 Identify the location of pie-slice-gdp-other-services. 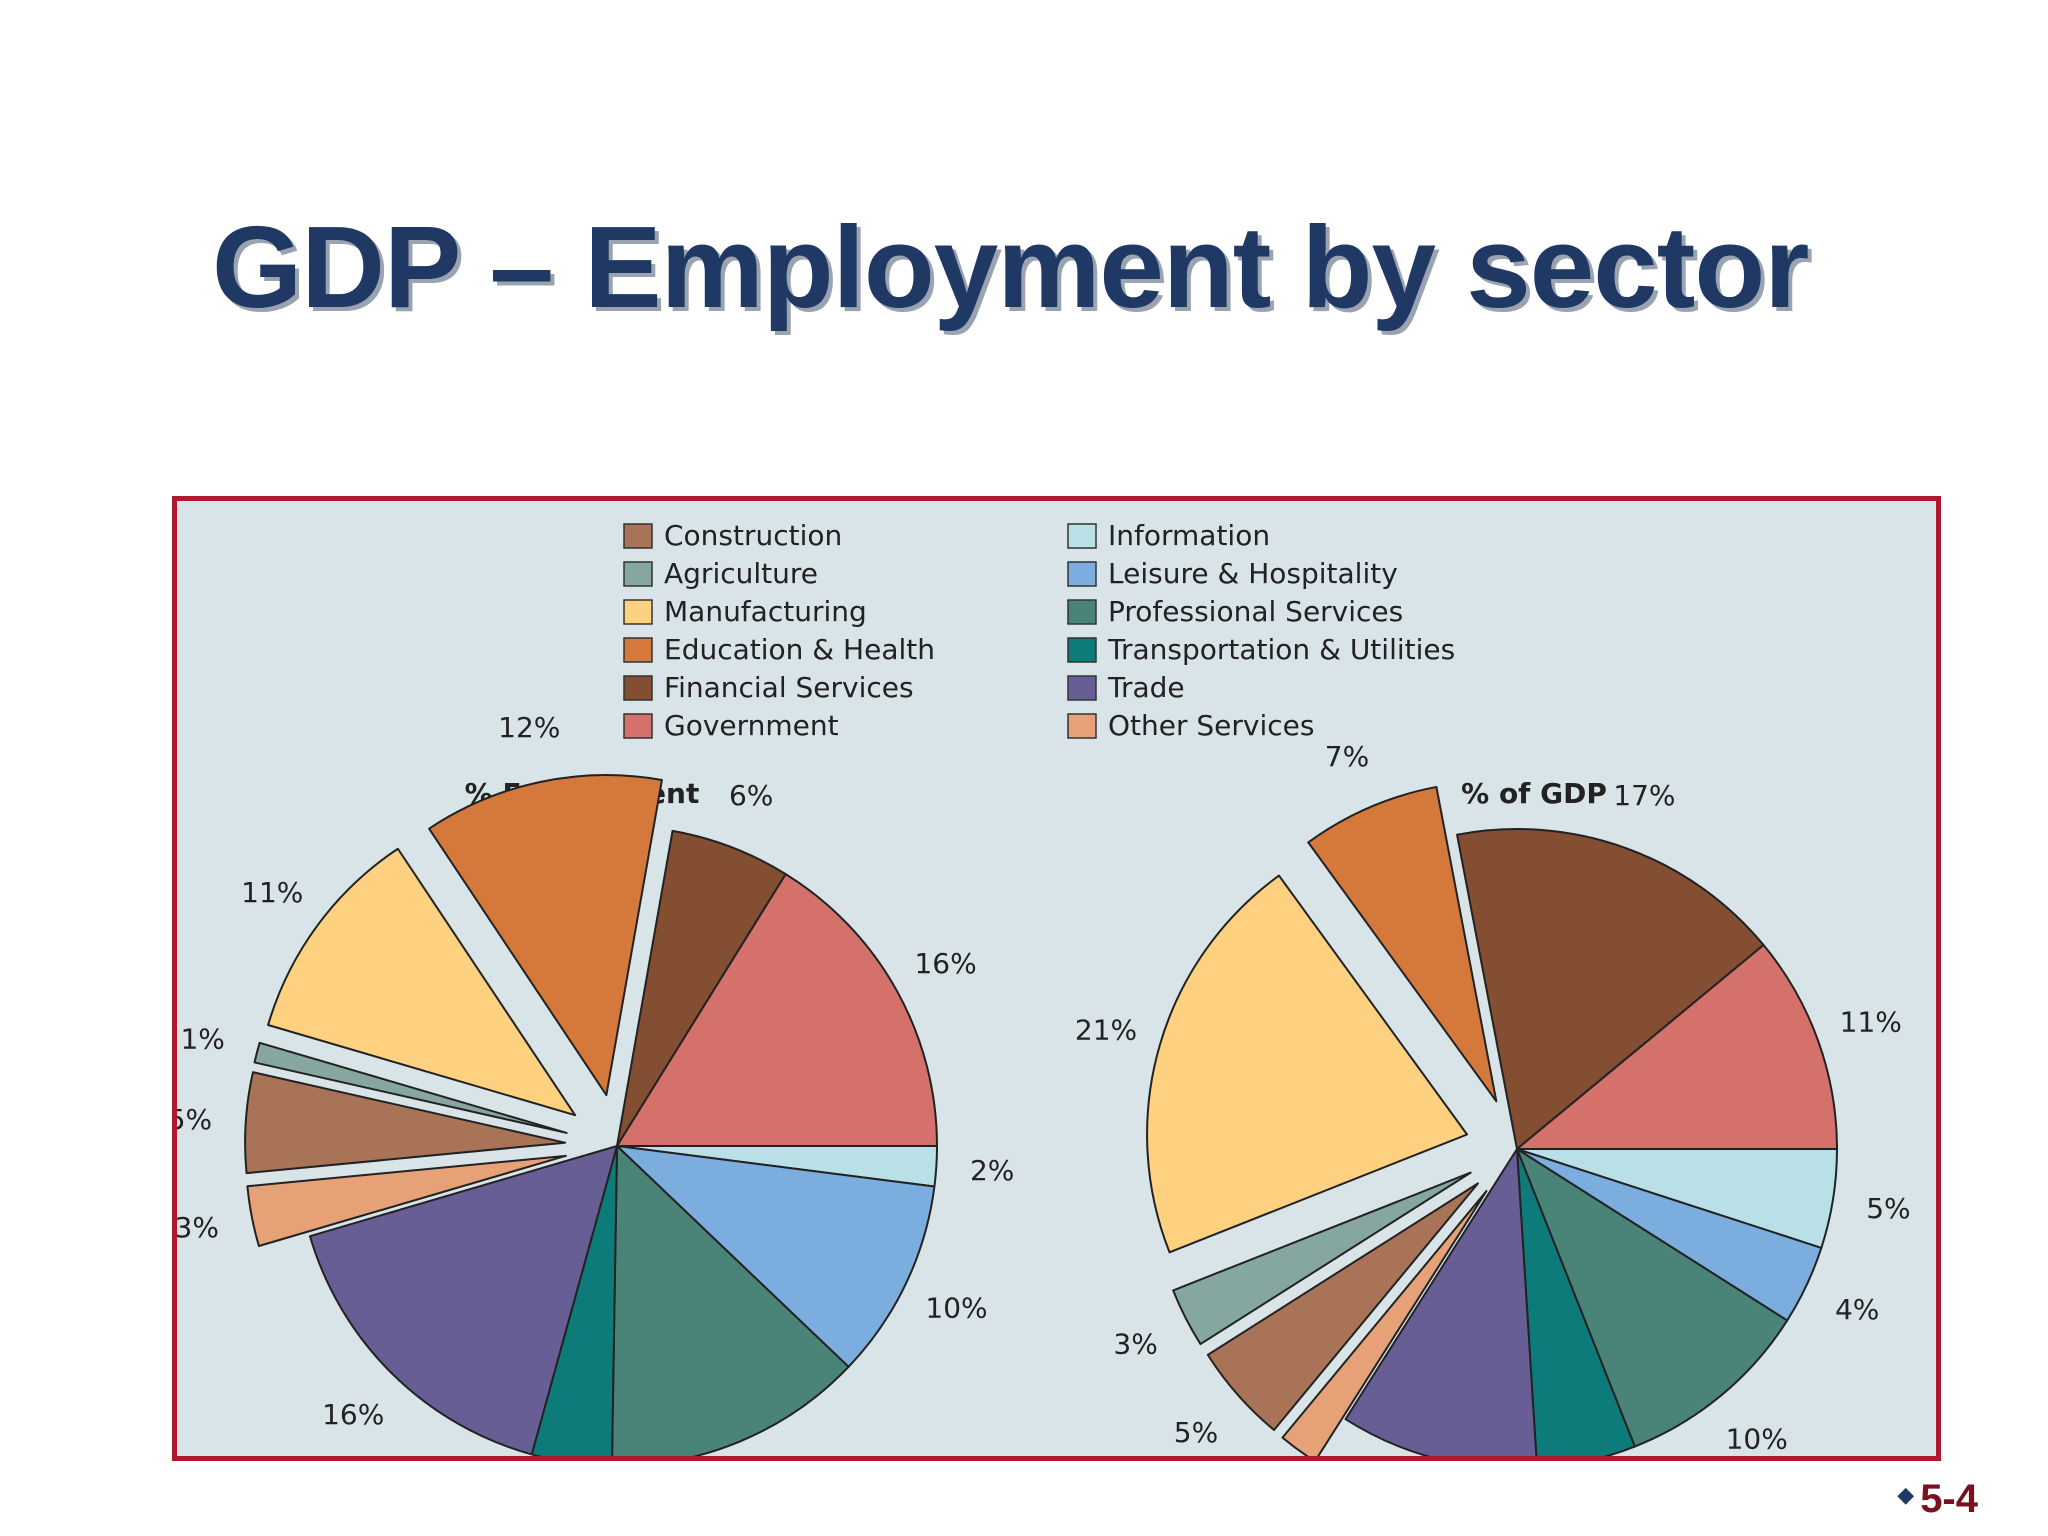
(1384, 1323).